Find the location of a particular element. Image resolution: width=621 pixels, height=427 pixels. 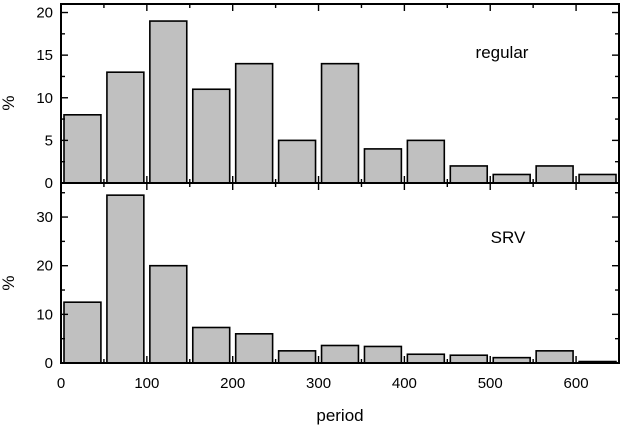

y-tick-label: 5 is located at coordinates (49, 140).